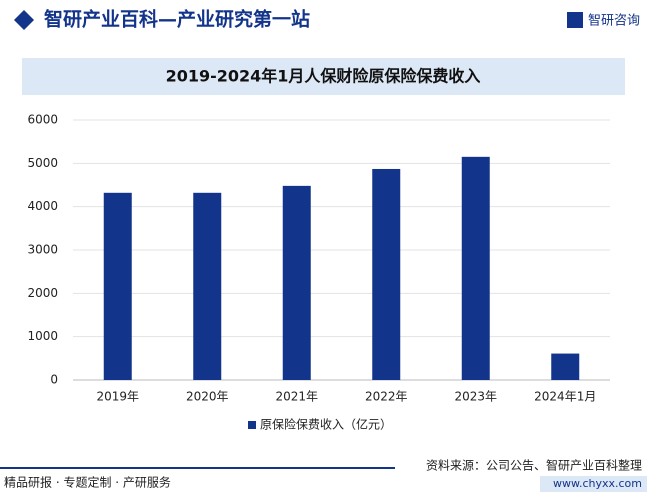 This screenshot has width=647, height=498. What do you see at coordinates (177, 19) in the screenshot?
I see `header-title: 智研产业百科—产业研究第一站` at bounding box center [177, 19].